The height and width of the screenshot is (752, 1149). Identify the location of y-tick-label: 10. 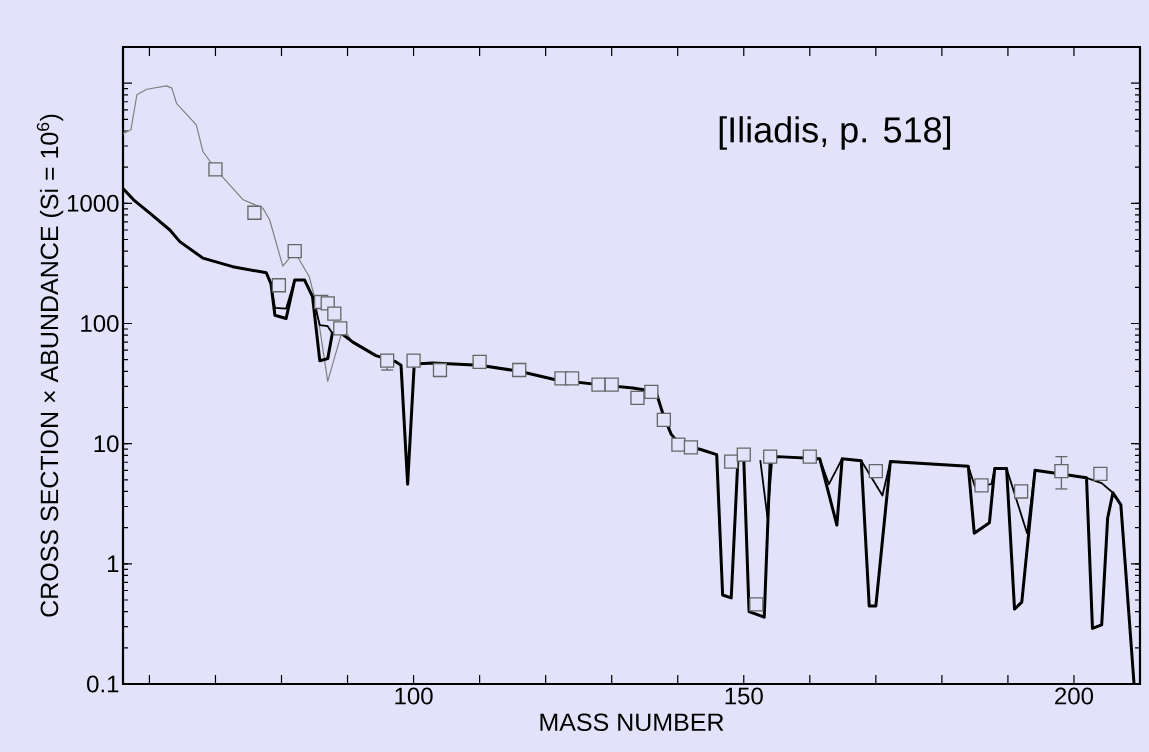
(106, 444).